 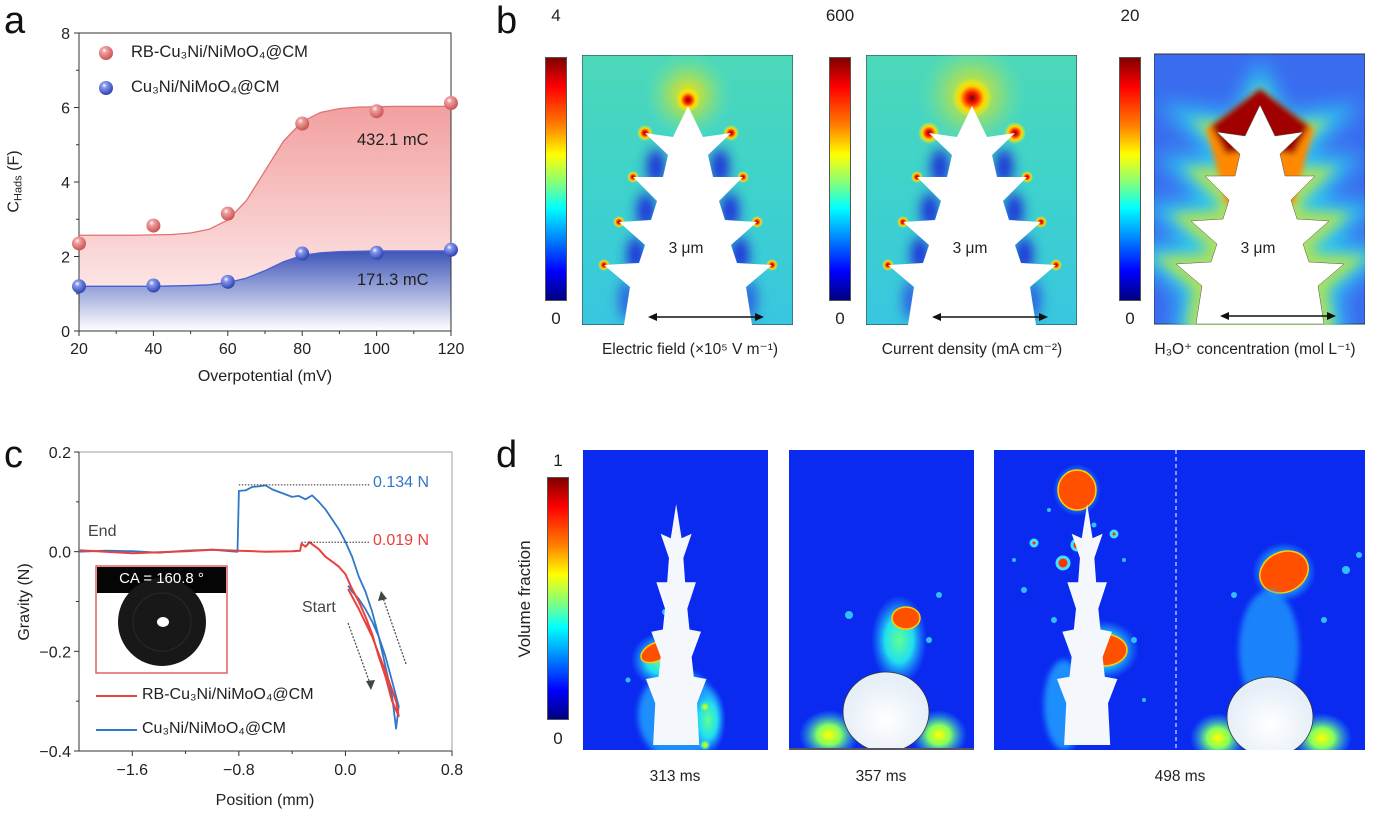 What do you see at coordinates (382, 596) in the screenshot?
I see `arrowhead-up-icon` at bounding box center [382, 596].